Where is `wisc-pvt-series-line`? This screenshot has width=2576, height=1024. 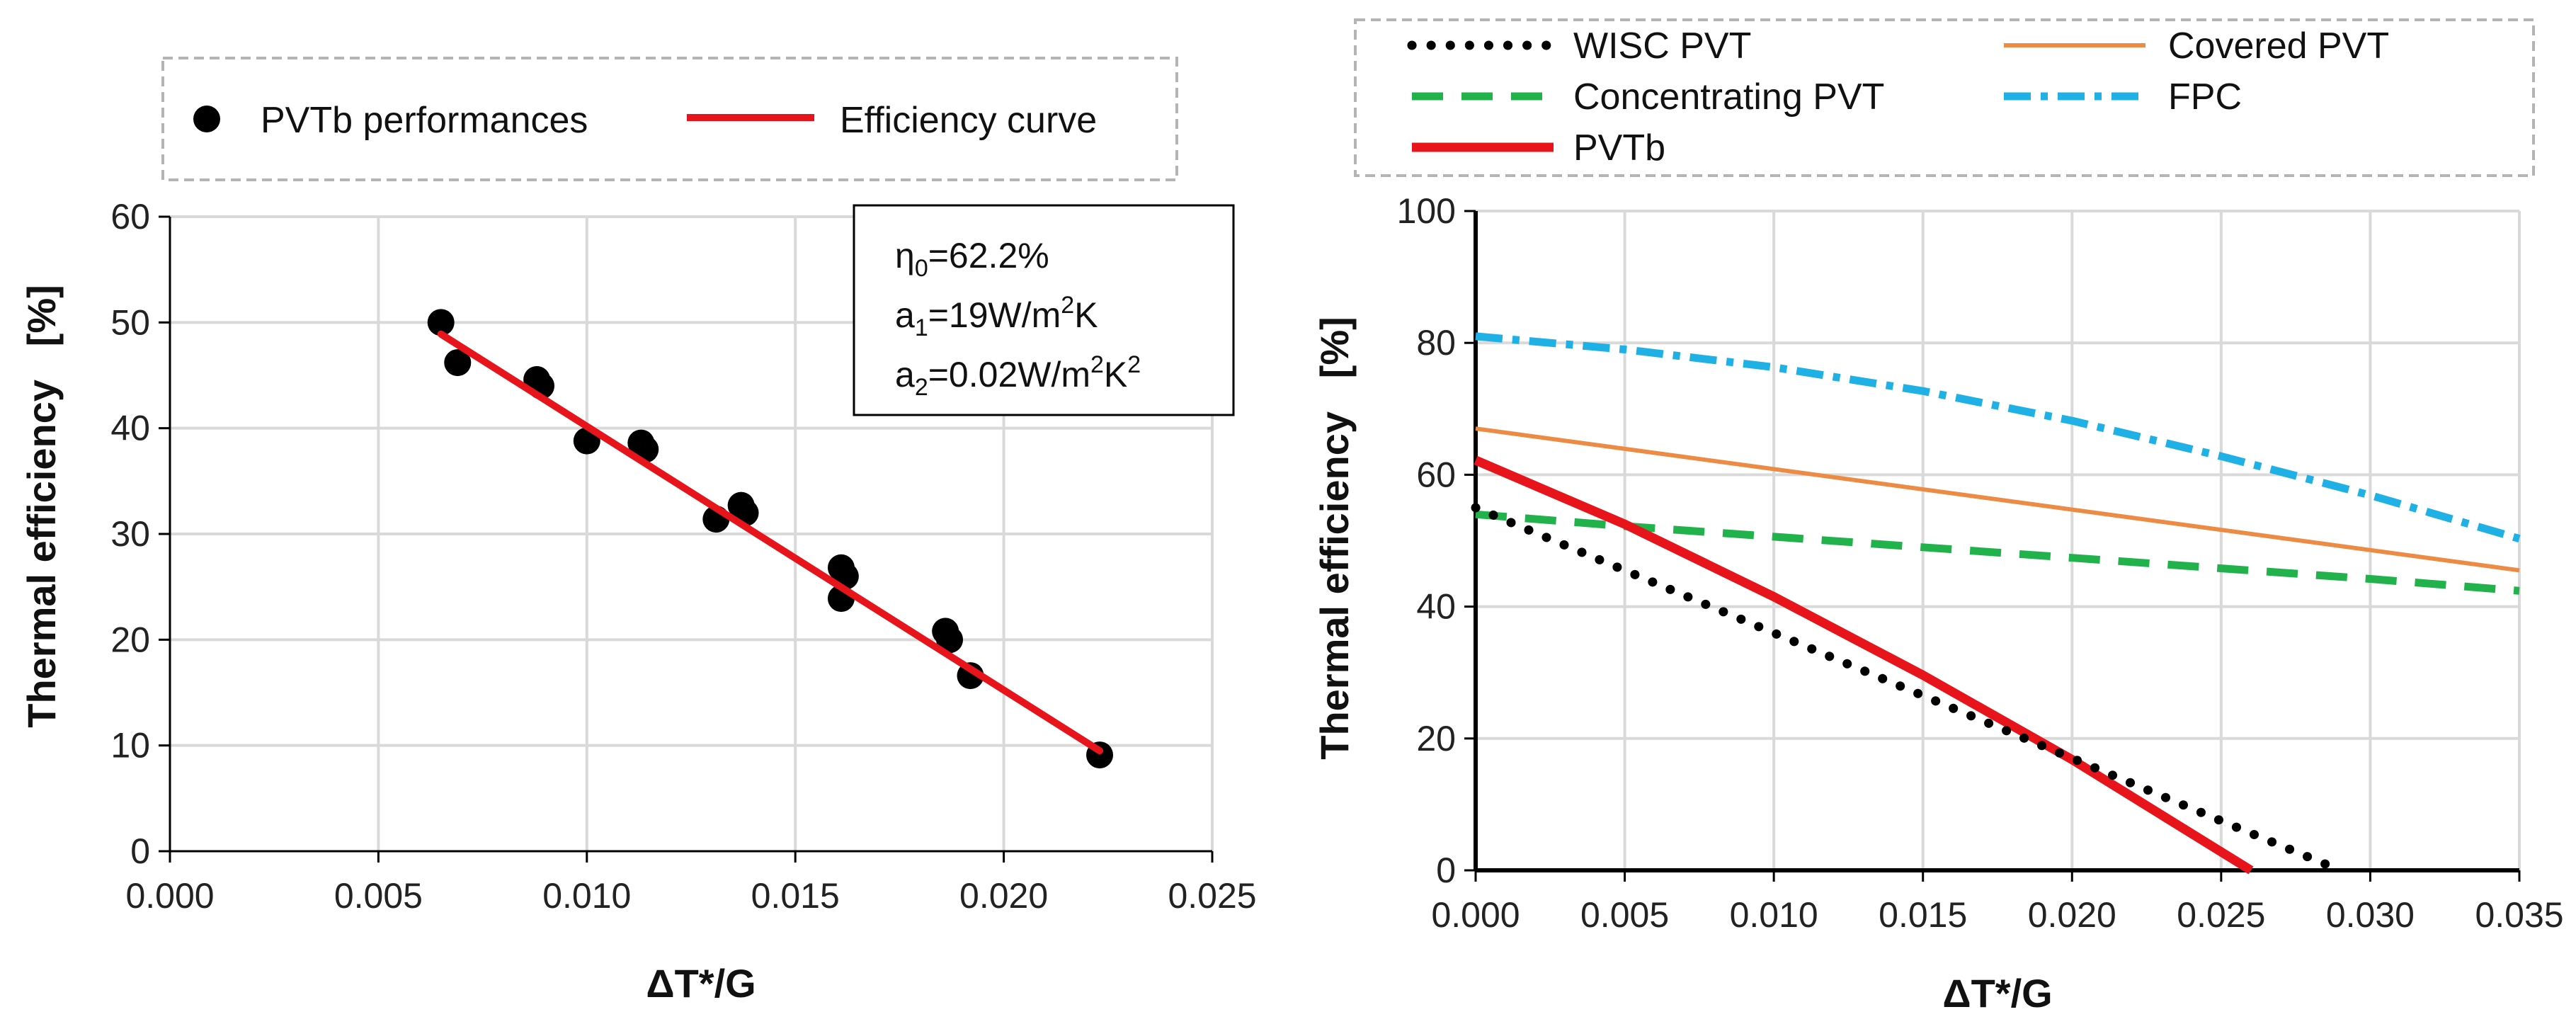
wisc-pvt-series-line is located at coordinates (1908, 689).